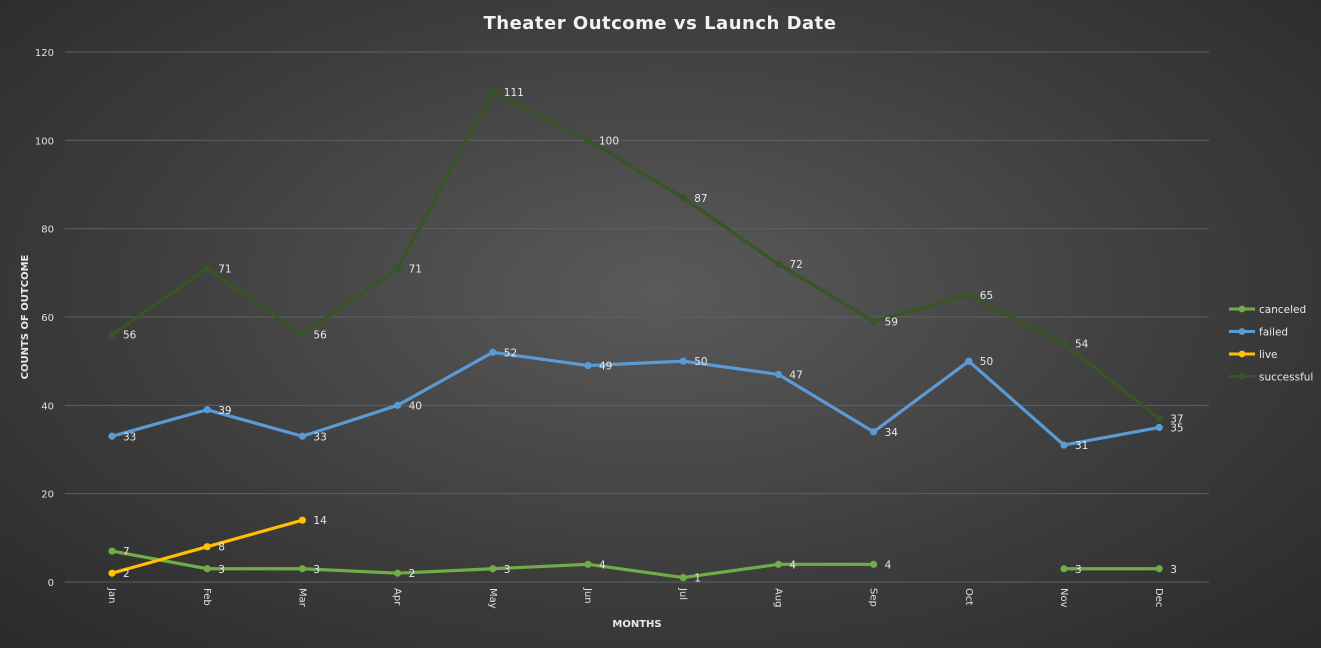  I want to click on legend-label: live, so click(1268, 355).